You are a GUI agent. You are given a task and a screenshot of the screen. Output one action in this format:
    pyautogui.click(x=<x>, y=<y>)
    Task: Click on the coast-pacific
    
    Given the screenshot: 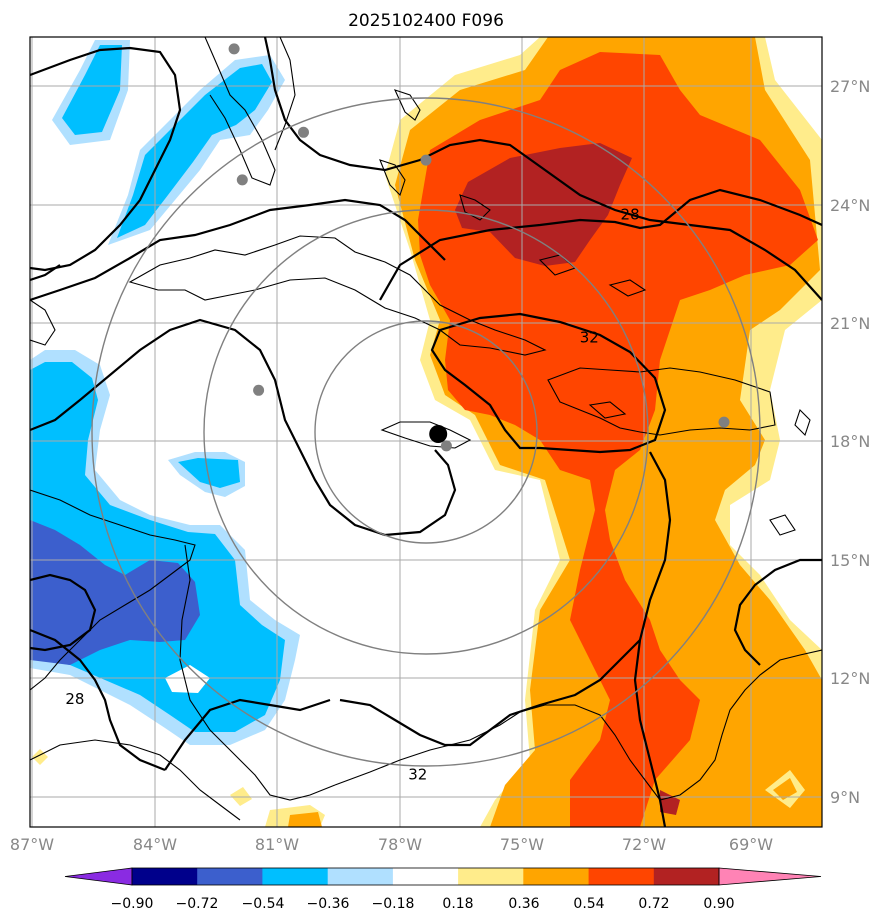 What is the action you would take?
    pyautogui.click(x=135, y=780)
    